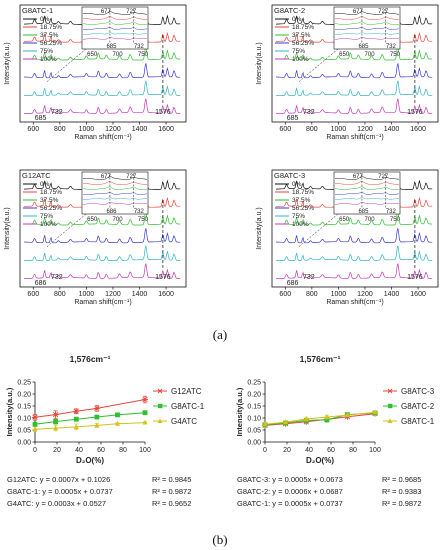 The height and width of the screenshot is (550, 440). What do you see at coordinates (254, 419) in the screenshot?
I see `y-tick-label: 0.10` at bounding box center [254, 419].